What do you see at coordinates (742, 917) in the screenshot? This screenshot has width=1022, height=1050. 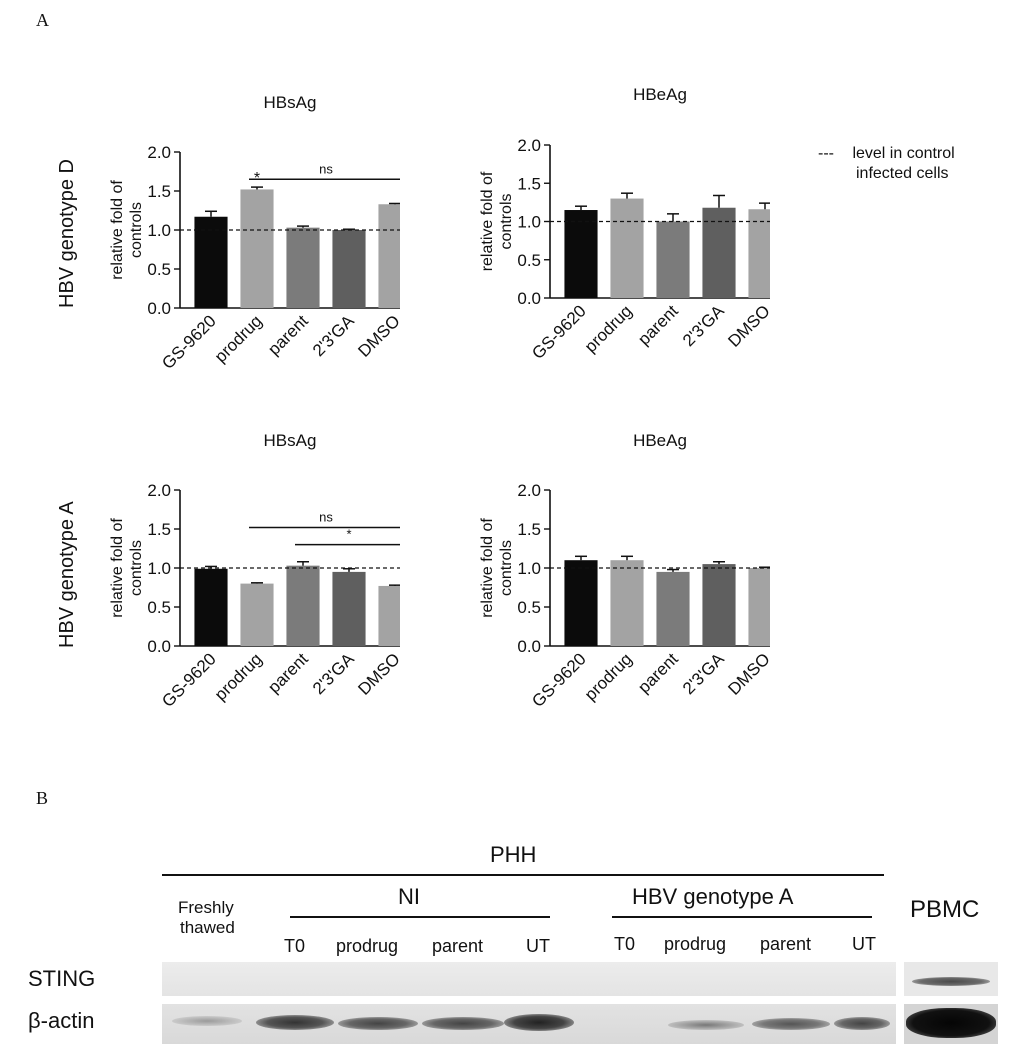 I see `hbv-line` at bounding box center [742, 917].